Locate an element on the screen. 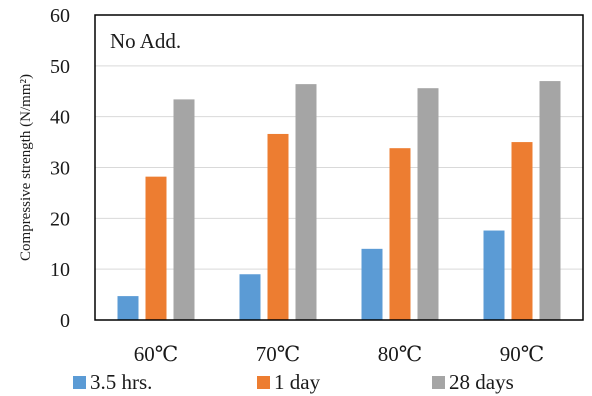 This screenshot has height=396, width=592. legend-label: 3.5 hrs. is located at coordinates (121, 382).